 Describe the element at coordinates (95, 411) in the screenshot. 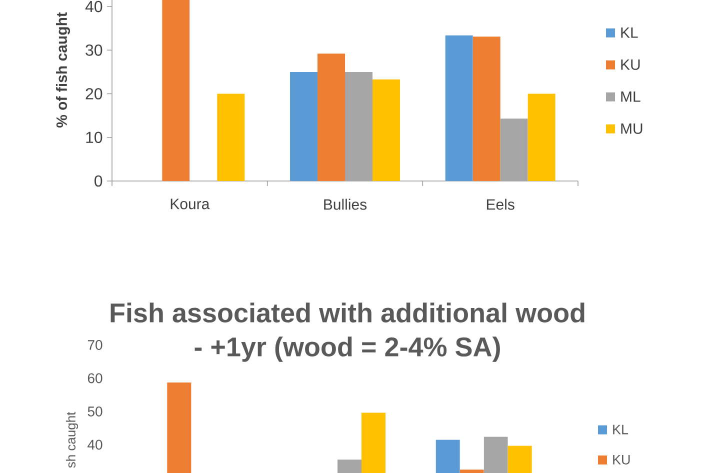

I see `y-tick-label: 50` at that location.